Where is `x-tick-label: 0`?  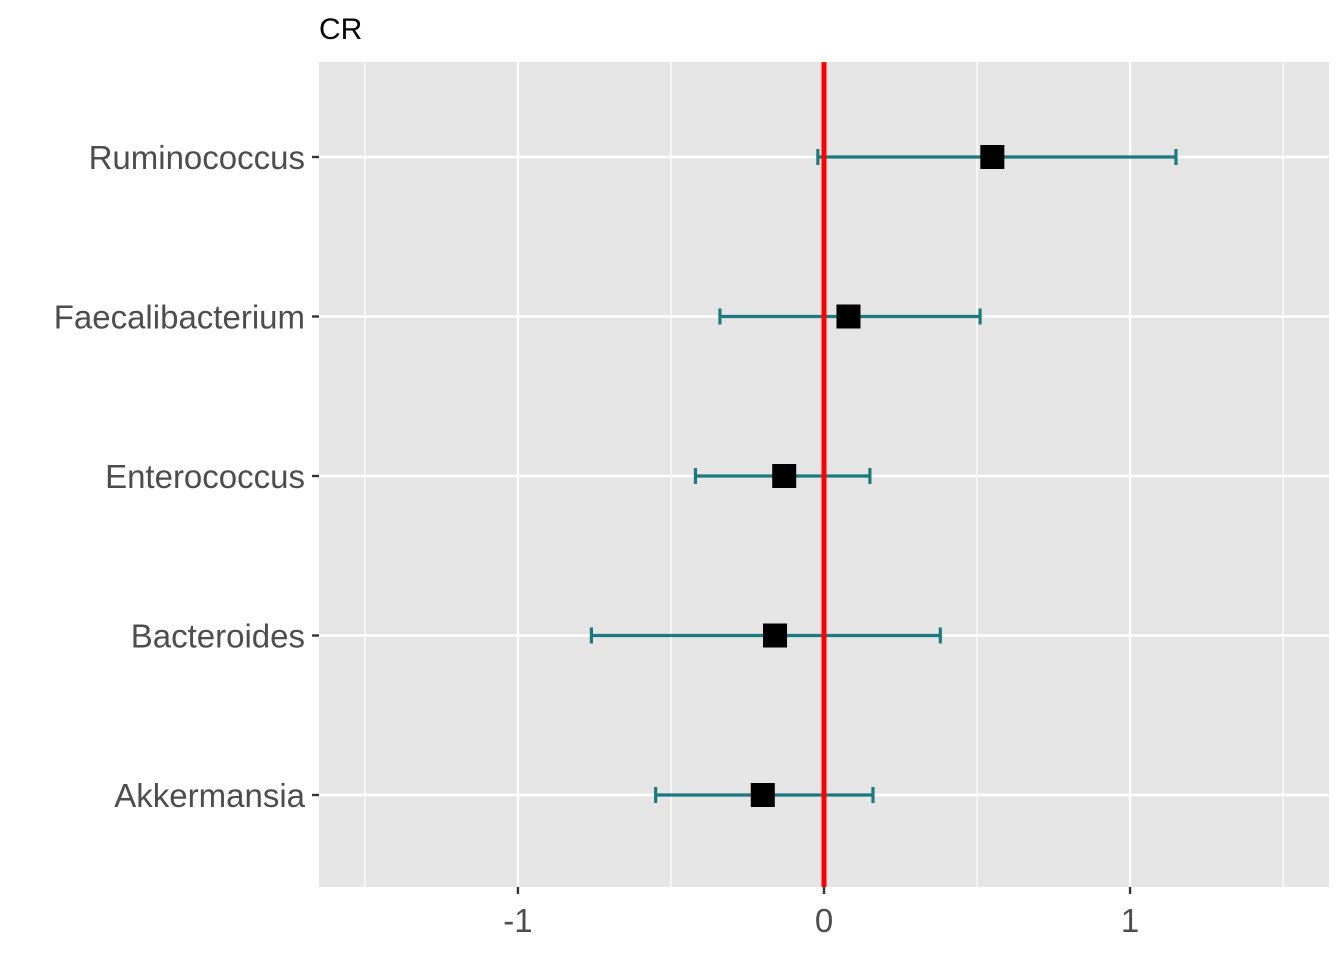
x-tick-label: 0 is located at coordinates (824, 920).